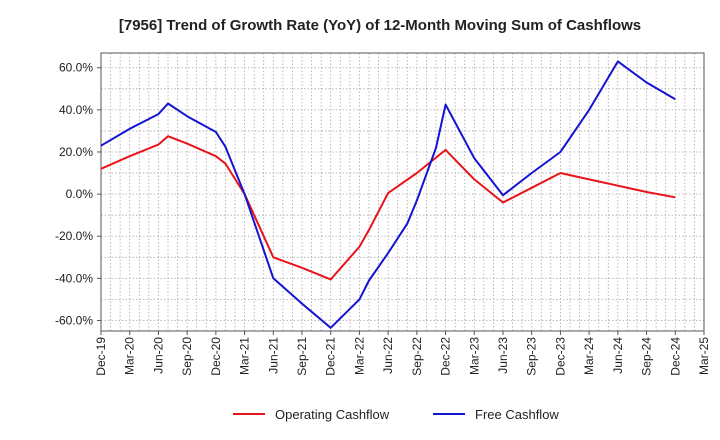  What do you see at coordinates (76, 152) in the screenshot?
I see `y-tick-label: 20.0%` at bounding box center [76, 152].